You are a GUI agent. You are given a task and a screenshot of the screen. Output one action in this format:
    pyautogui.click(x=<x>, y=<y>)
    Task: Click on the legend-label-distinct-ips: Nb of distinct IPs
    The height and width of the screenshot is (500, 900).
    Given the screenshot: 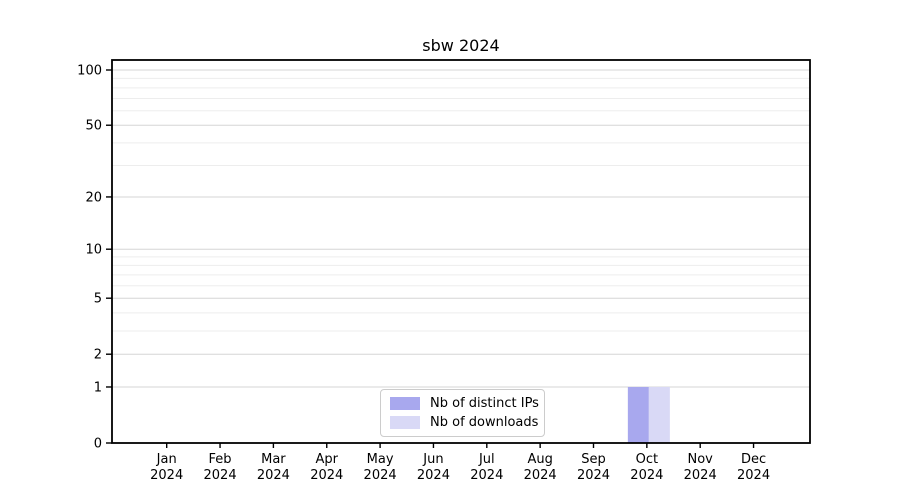 What is the action you would take?
    pyautogui.click(x=484, y=403)
    